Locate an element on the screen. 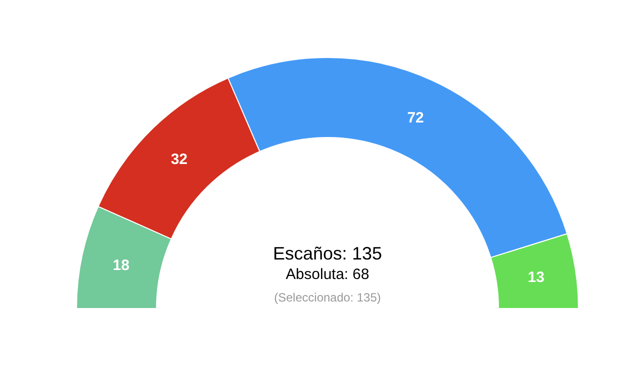 Image resolution: width=640 pixels, height=384 pixels. data-label: 32 is located at coordinates (179, 159).